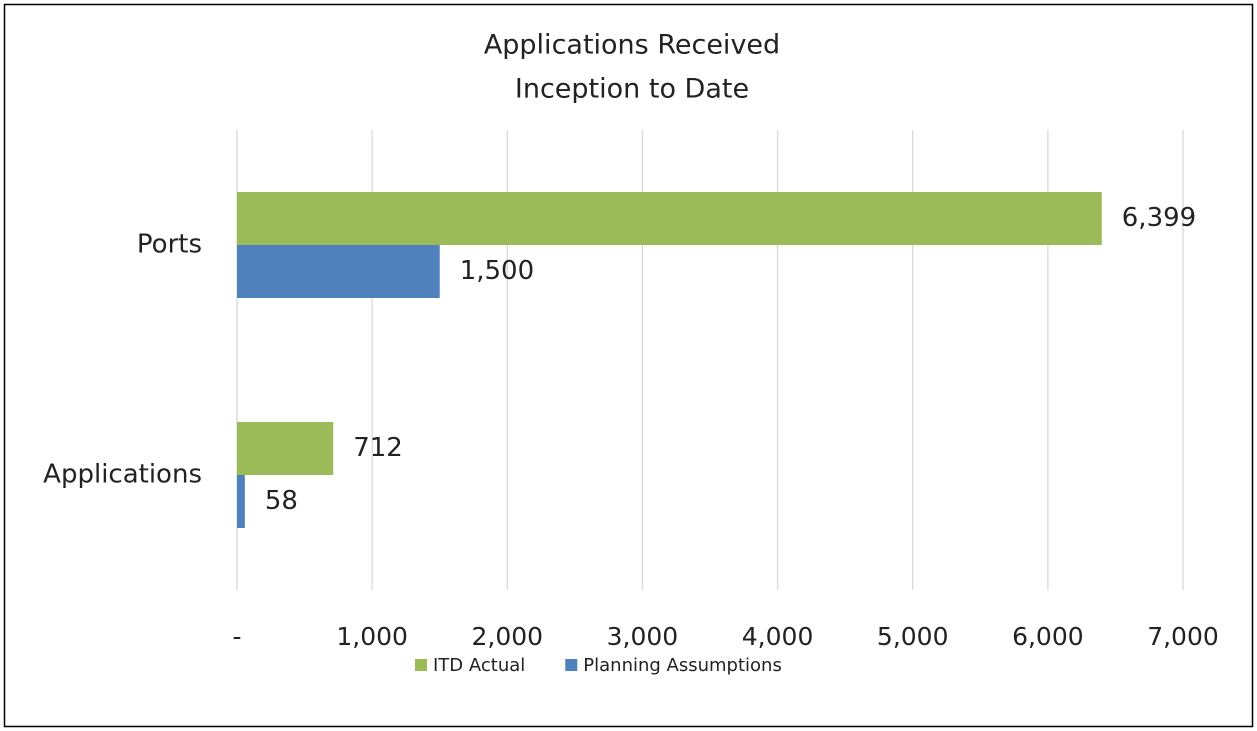 This screenshot has width=1257, height=731. Describe the element at coordinates (1183, 636) in the screenshot. I see `x-tick-label: 7,000` at that location.